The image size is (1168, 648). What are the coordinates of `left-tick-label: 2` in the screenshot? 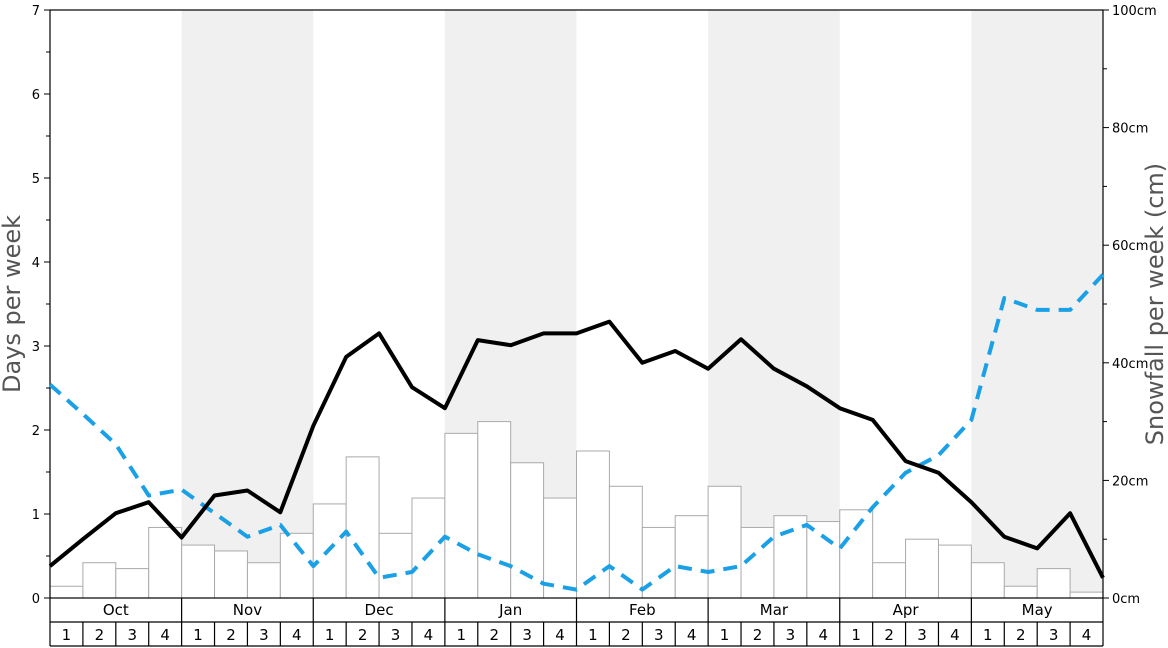 It's located at (36, 431).